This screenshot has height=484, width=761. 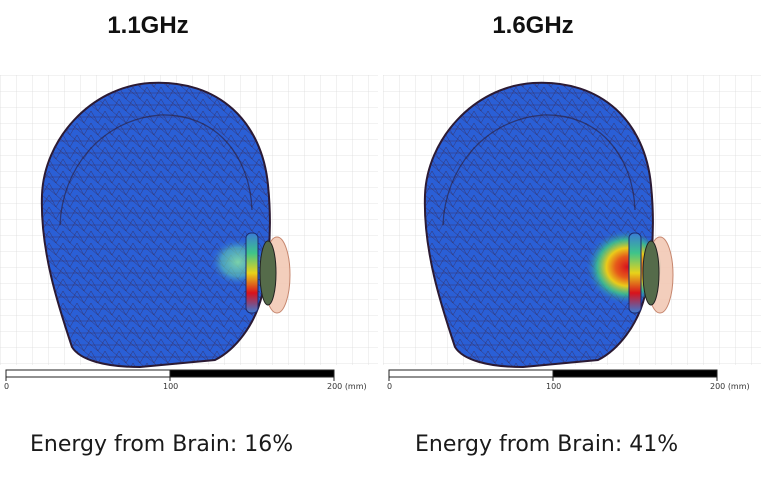 I want to click on energy-label-right: Energy from Brain: 41%, so click(x=547, y=444).